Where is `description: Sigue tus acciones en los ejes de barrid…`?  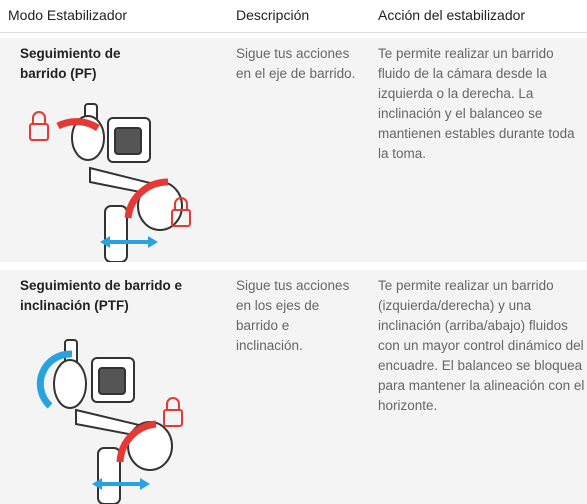
description: Sigue tus acciones en los ejes de barrid… is located at coordinates (293, 315).